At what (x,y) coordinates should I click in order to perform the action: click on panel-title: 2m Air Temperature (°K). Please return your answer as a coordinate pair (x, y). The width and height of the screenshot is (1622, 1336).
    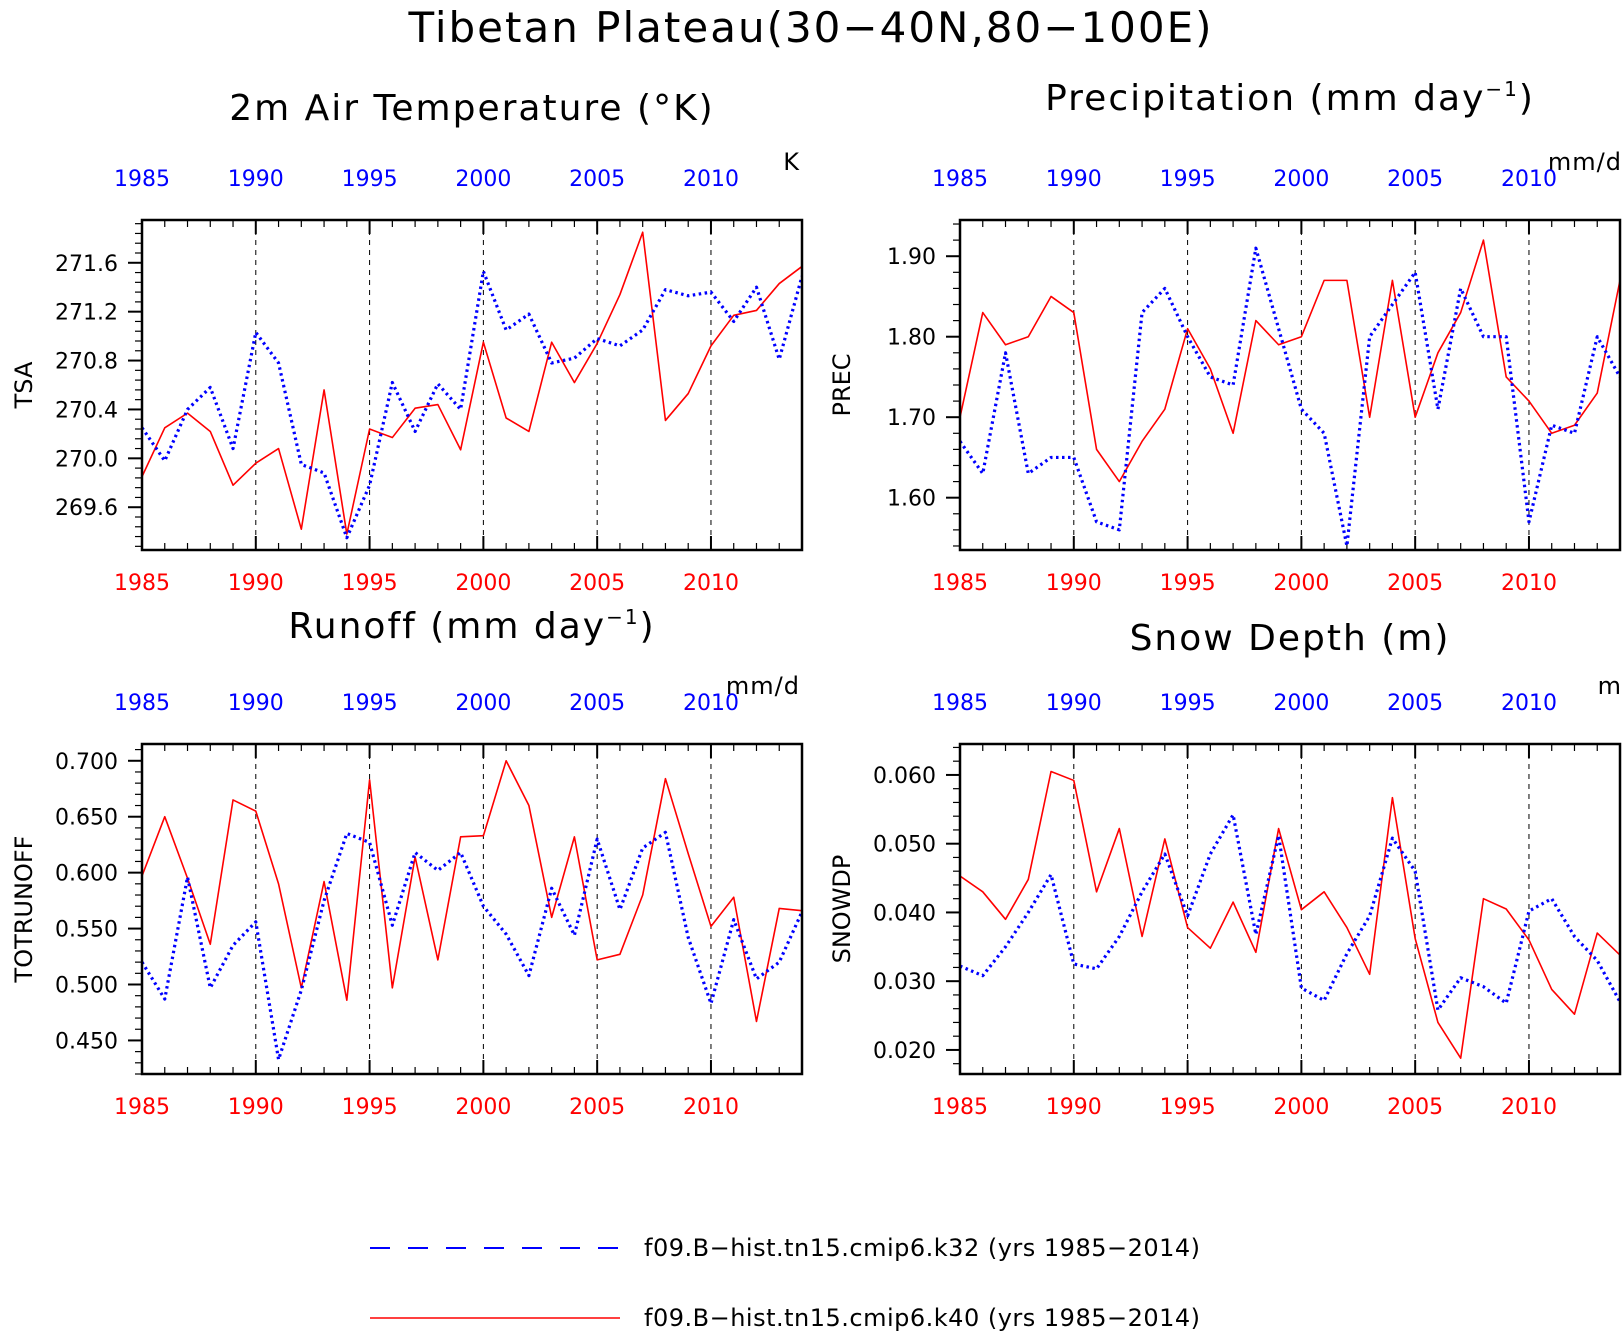
    Looking at the image, I should click on (471, 108).